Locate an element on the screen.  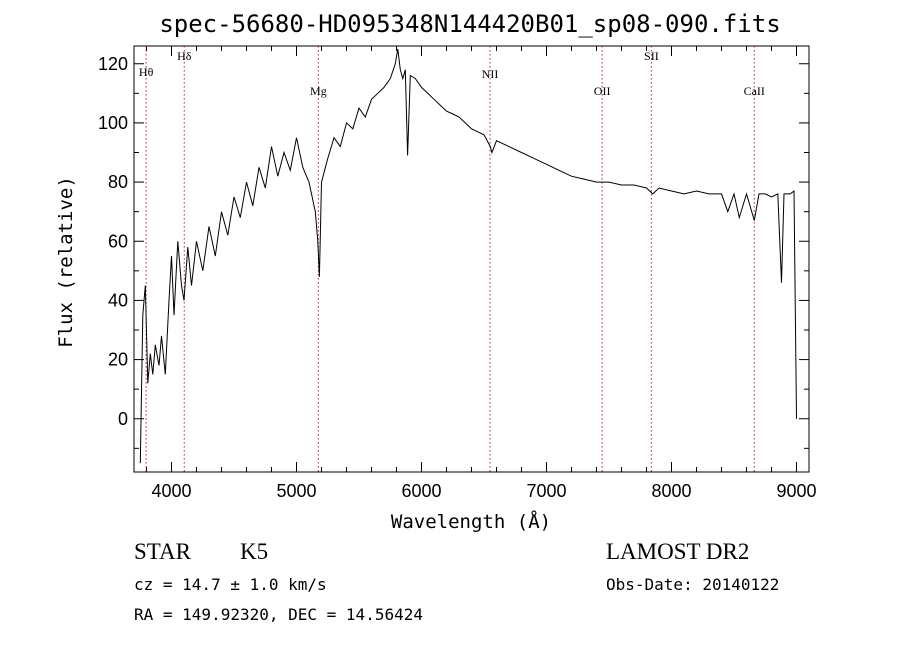
y-tick-labels: 0 20 40 60 80 100 120 is located at coordinates (113, 241).